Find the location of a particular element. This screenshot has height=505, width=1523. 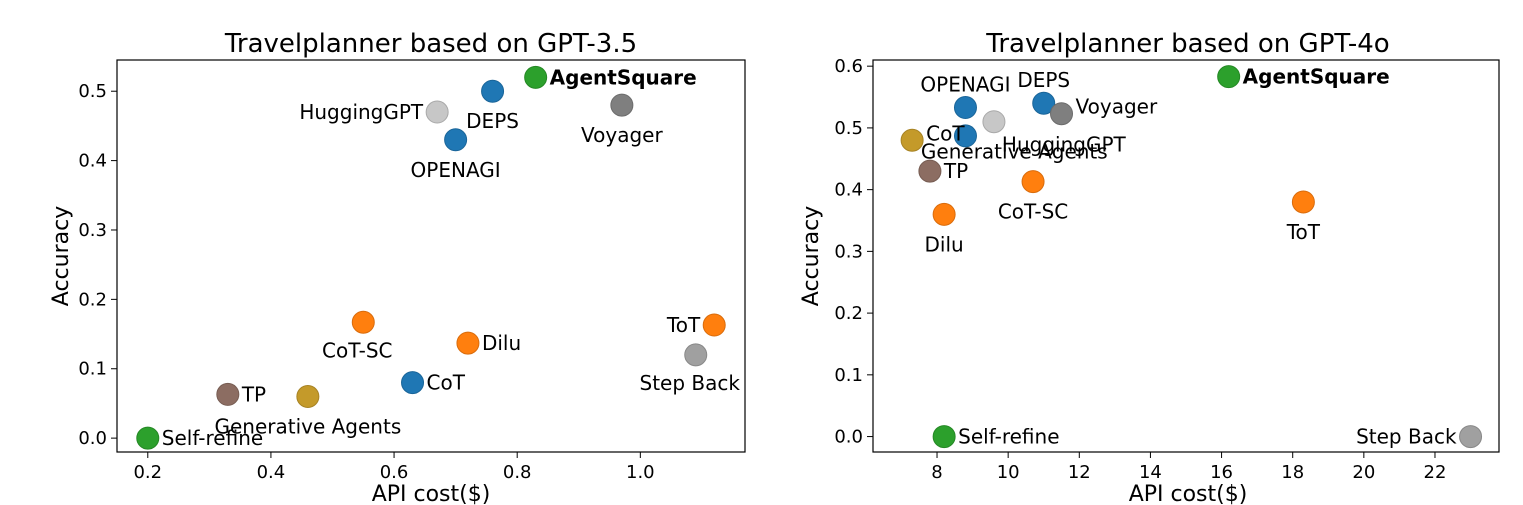

x-tick-label: 16 is located at coordinates (1221, 472).